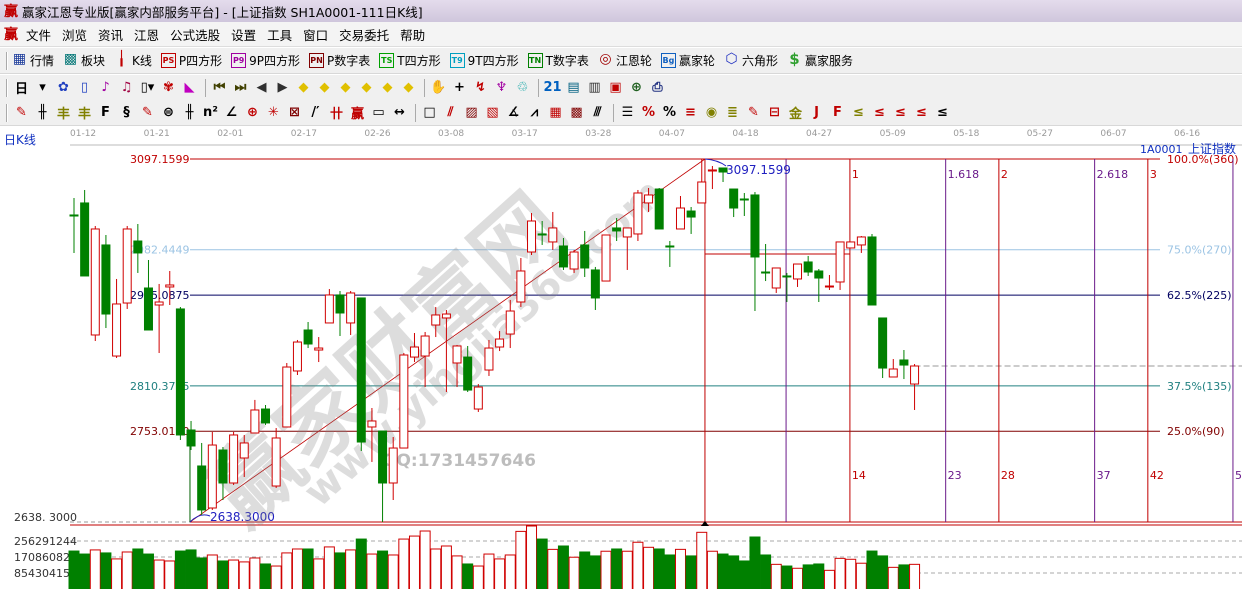 This screenshot has width=1242, height=589. What do you see at coordinates (669, 112) in the screenshot?
I see `percent-icon: %` at bounding box center [669, 112].